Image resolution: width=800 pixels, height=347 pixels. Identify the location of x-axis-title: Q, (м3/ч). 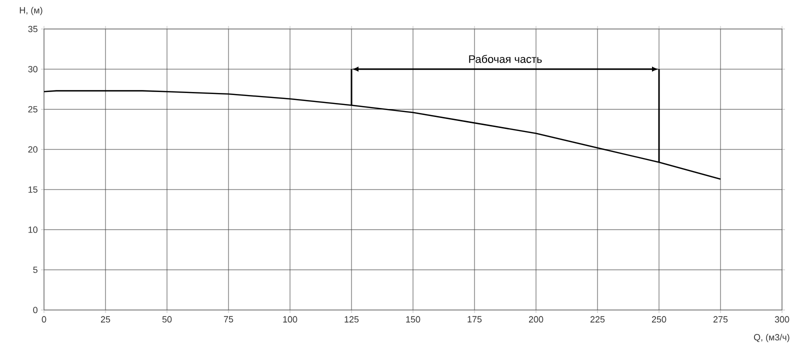
(772, 338).